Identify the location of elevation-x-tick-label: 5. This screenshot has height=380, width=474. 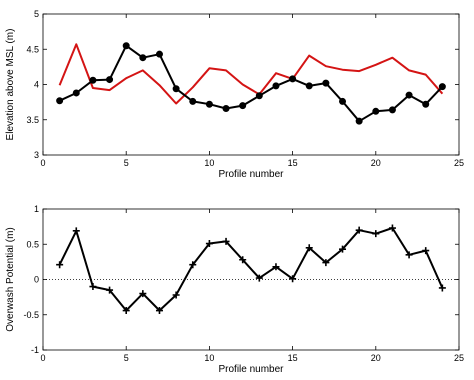
(126, 163).